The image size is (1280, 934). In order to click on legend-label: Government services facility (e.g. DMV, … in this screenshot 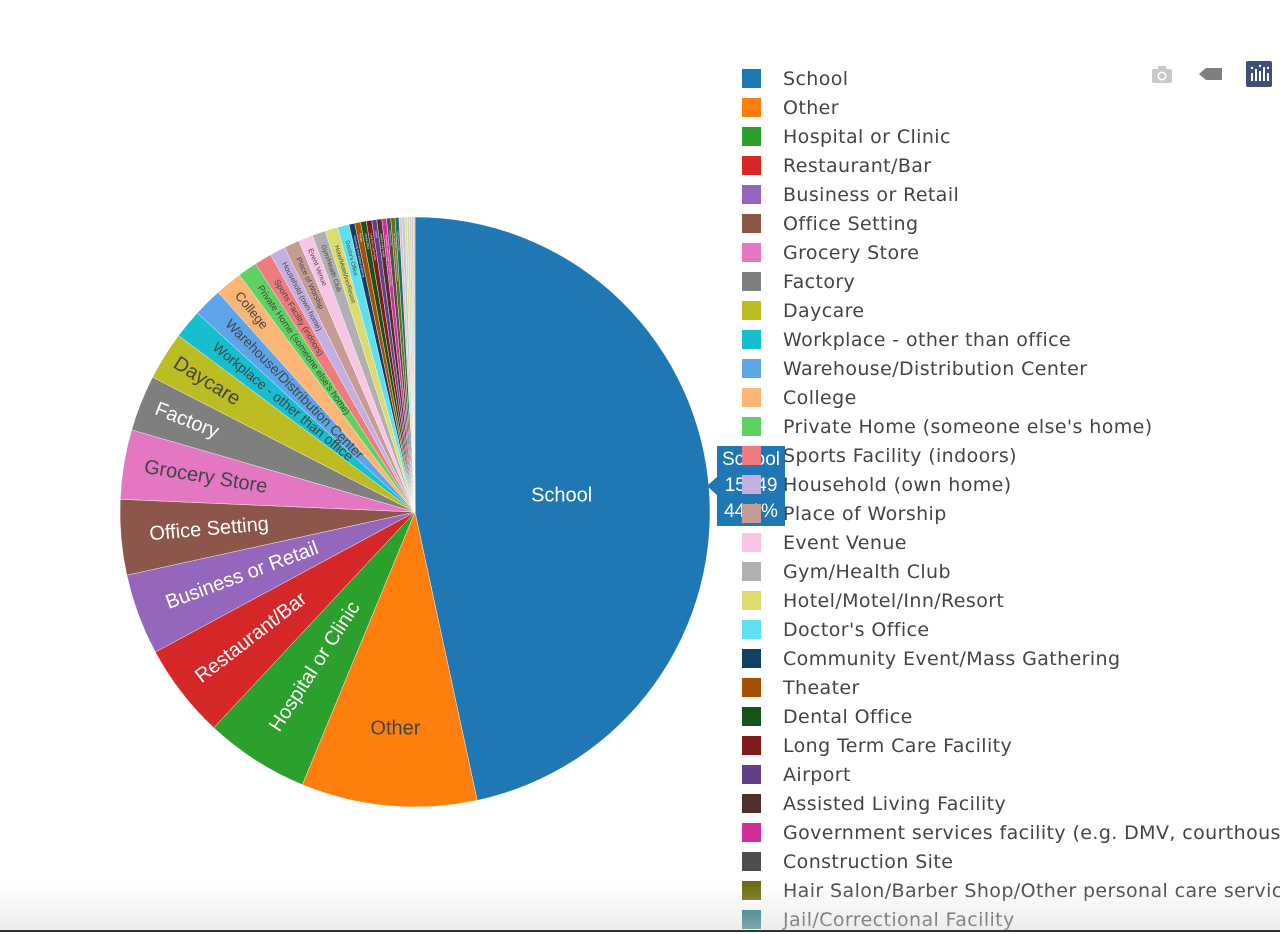, I will do `click(1031, 832)`.